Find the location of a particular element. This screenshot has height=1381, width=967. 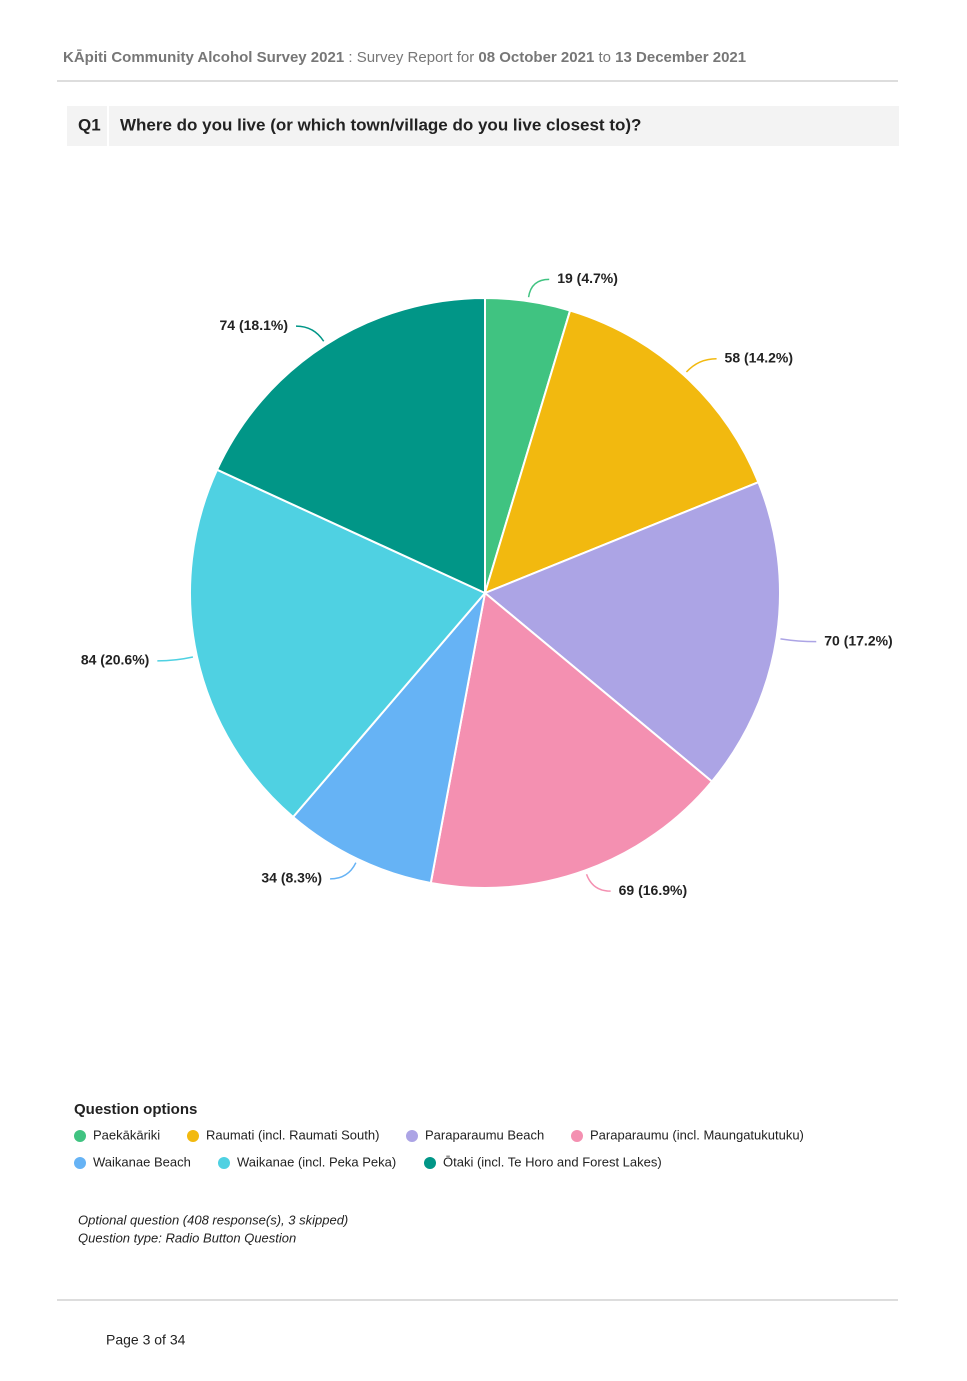

data-label: 84 (20.6%) is located at coordinates (115, 660).